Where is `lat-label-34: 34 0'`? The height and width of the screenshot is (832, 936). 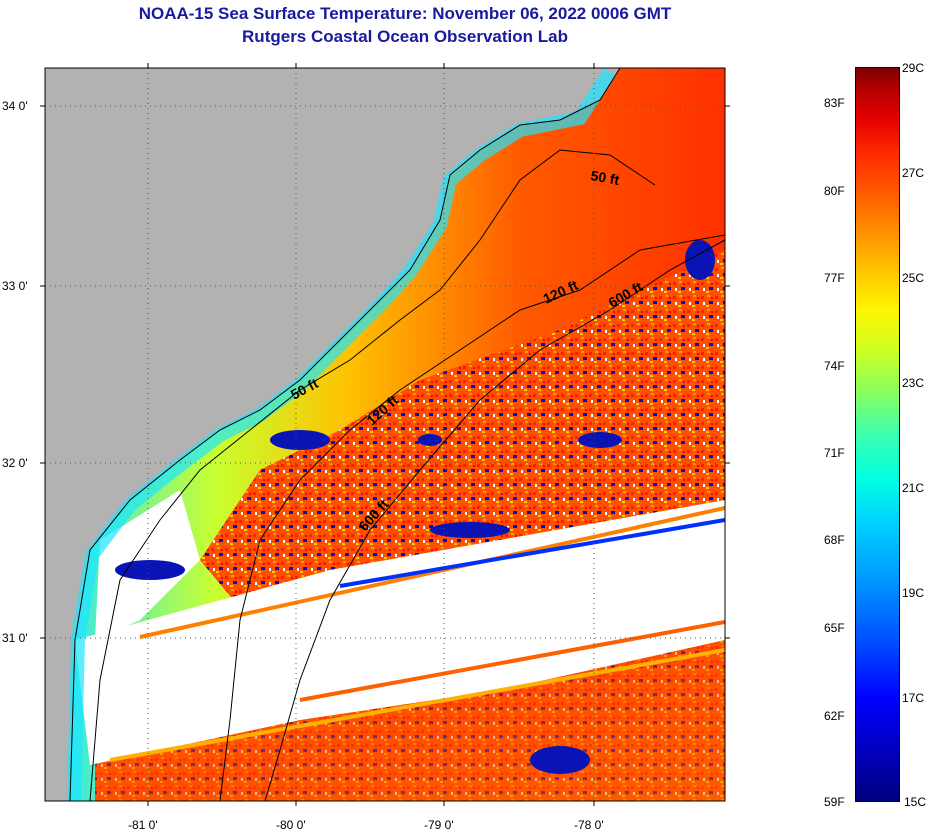 lat-label-34: 34 0' is located at coordinates (15, 106).